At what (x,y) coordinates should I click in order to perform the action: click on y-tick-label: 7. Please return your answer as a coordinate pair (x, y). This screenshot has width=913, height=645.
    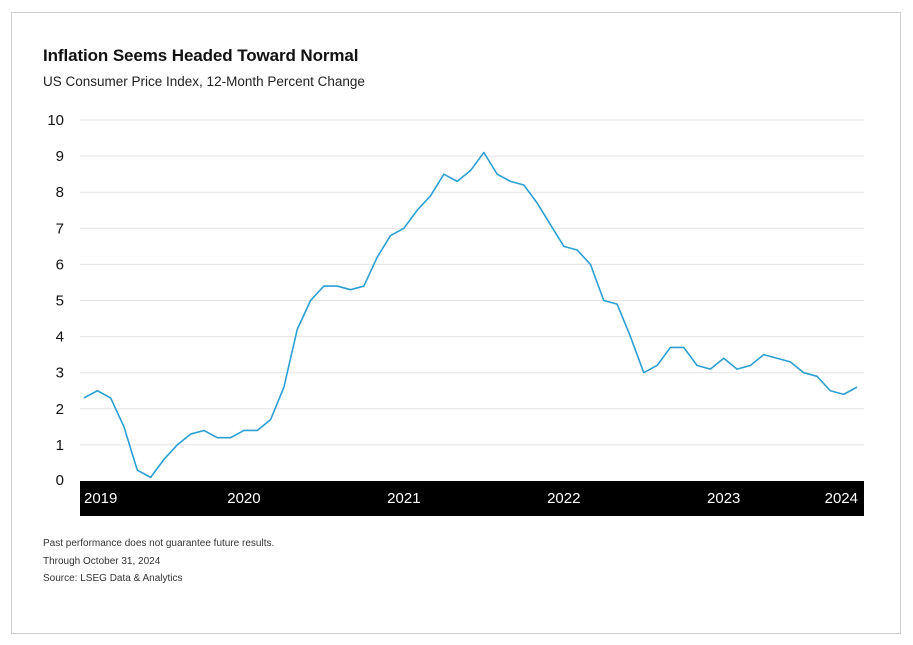
    Looking at the image, I should click on (60, 228).